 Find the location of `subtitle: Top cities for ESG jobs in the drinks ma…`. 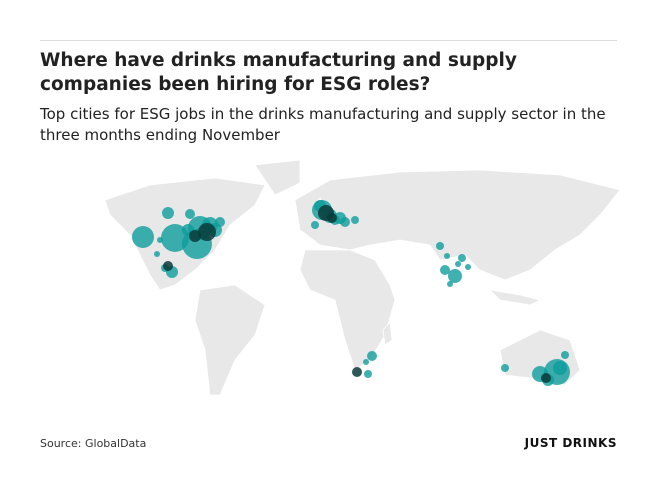

subtitle: Top cities for ESG jobs in the drinks ma… is located at coordinates (323, 124).